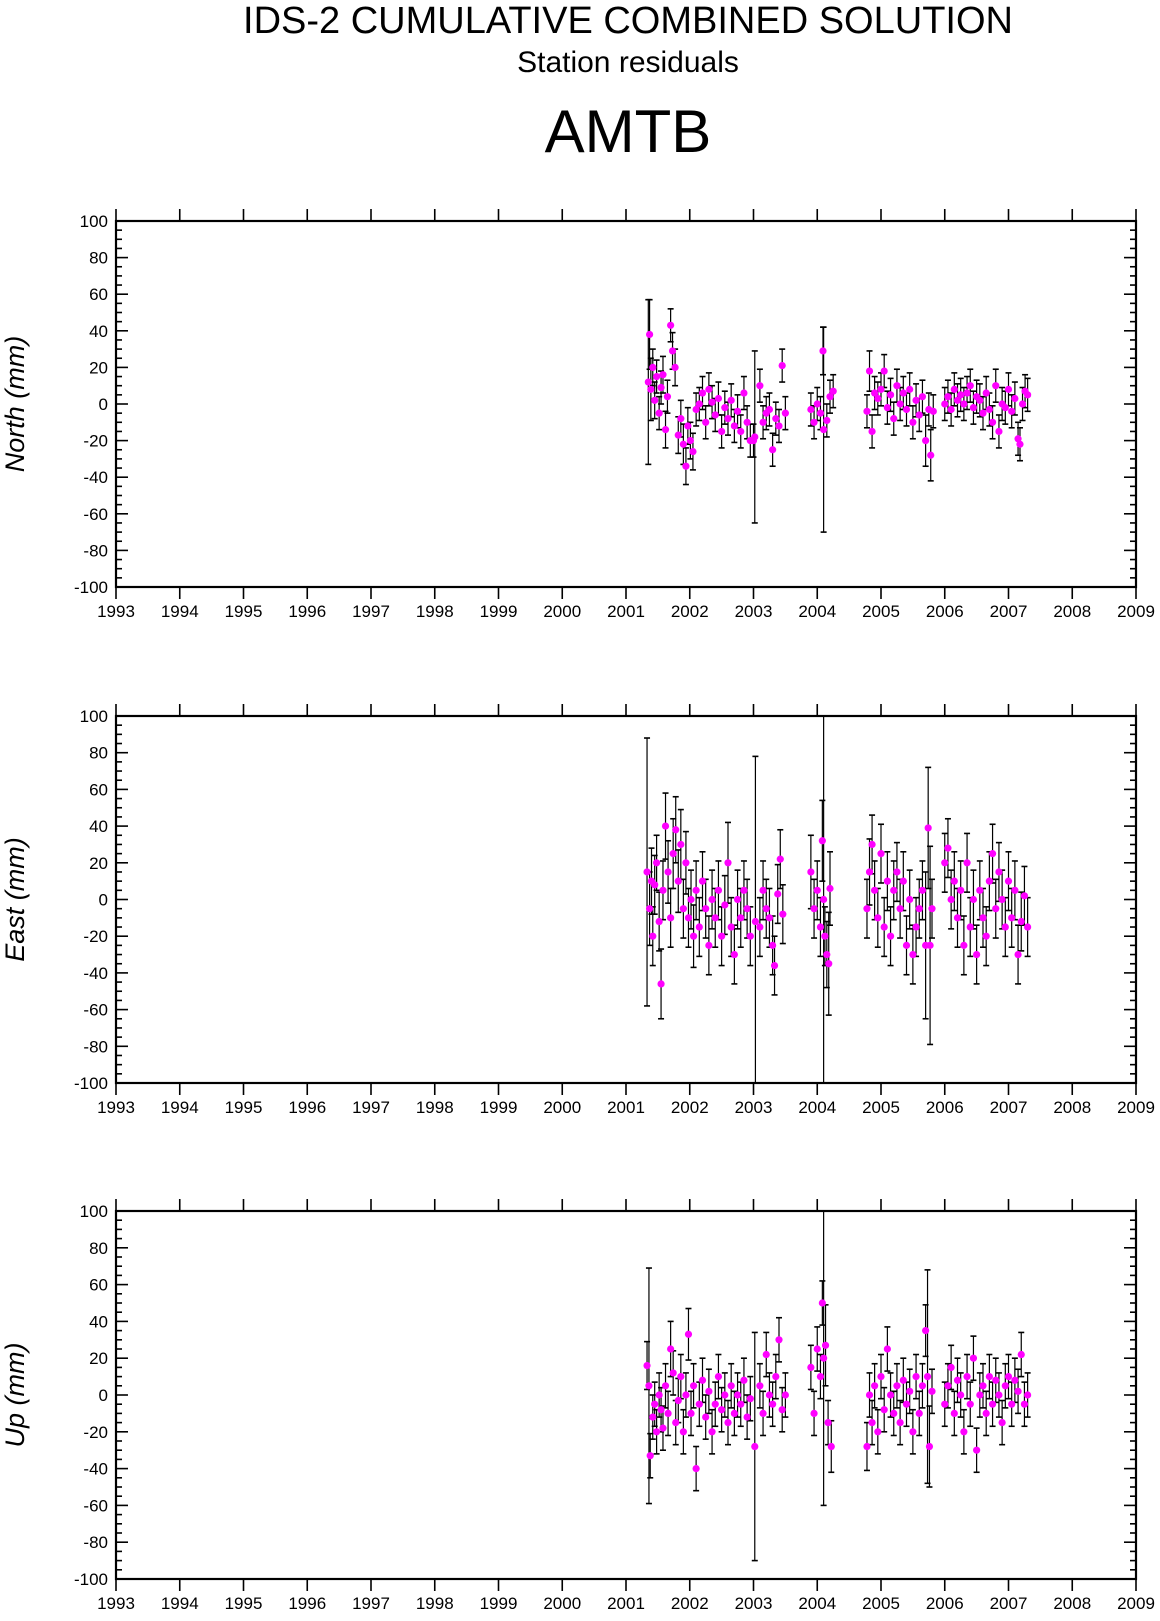 The height and width of the screenshot is (1621, 1160). What do you see at coordinates (116, 1107) in the screenshot?
I see `x-tick-label: 1993` at bounding box center [116, 1107].